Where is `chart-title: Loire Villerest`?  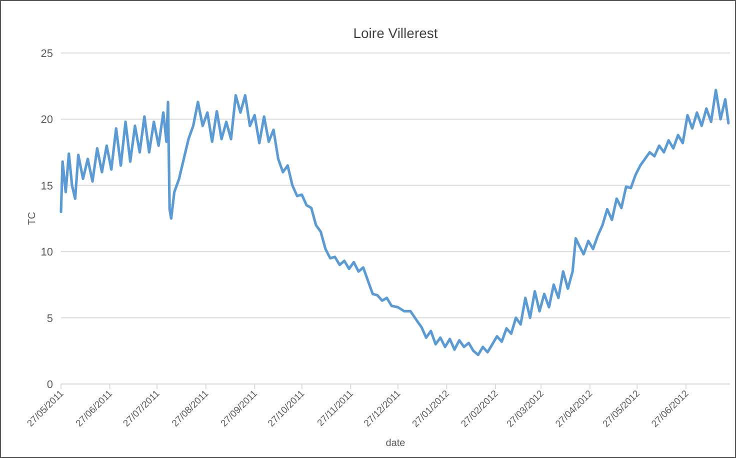
chart-title: Loire Villerest is located at coordinates (395, 33).